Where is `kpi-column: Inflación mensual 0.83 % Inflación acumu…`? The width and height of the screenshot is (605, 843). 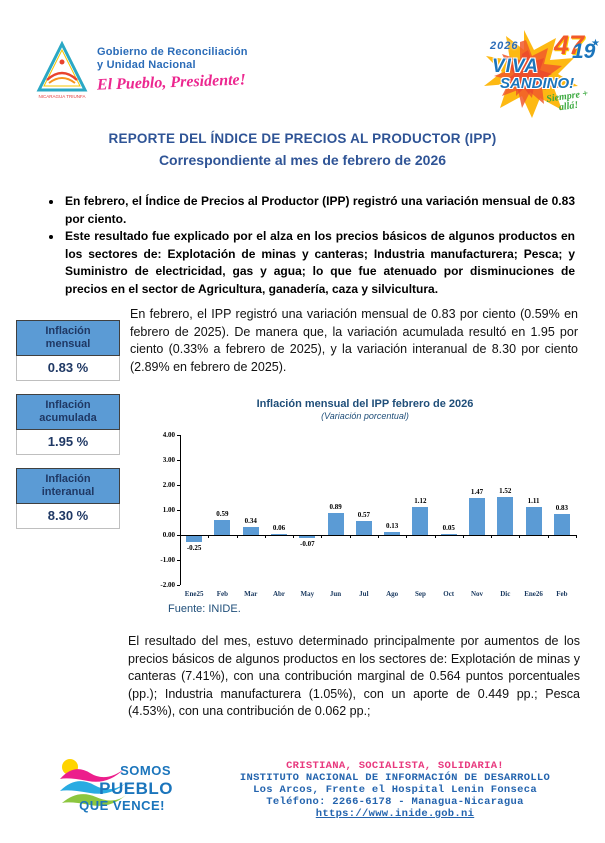 kpi-column: Inflación mensual 0.83 % Inflación acumu… is located at coordinates (68, 431).